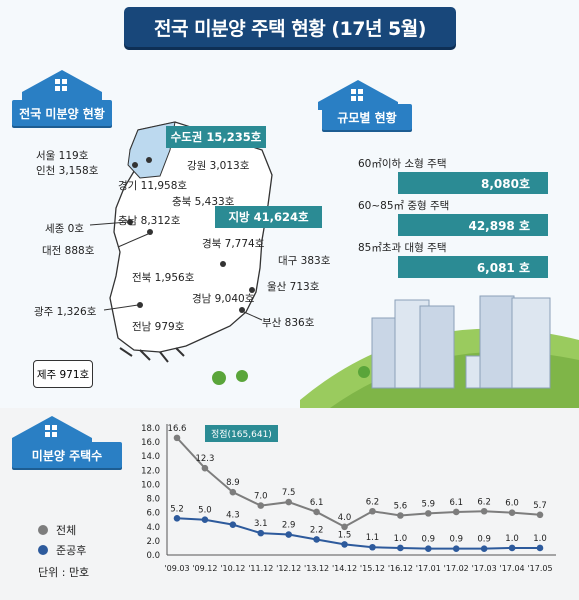  Describe the element at coordinates (473, 225) in the screenshot. I see `size-value: 42,898 호` at that location.